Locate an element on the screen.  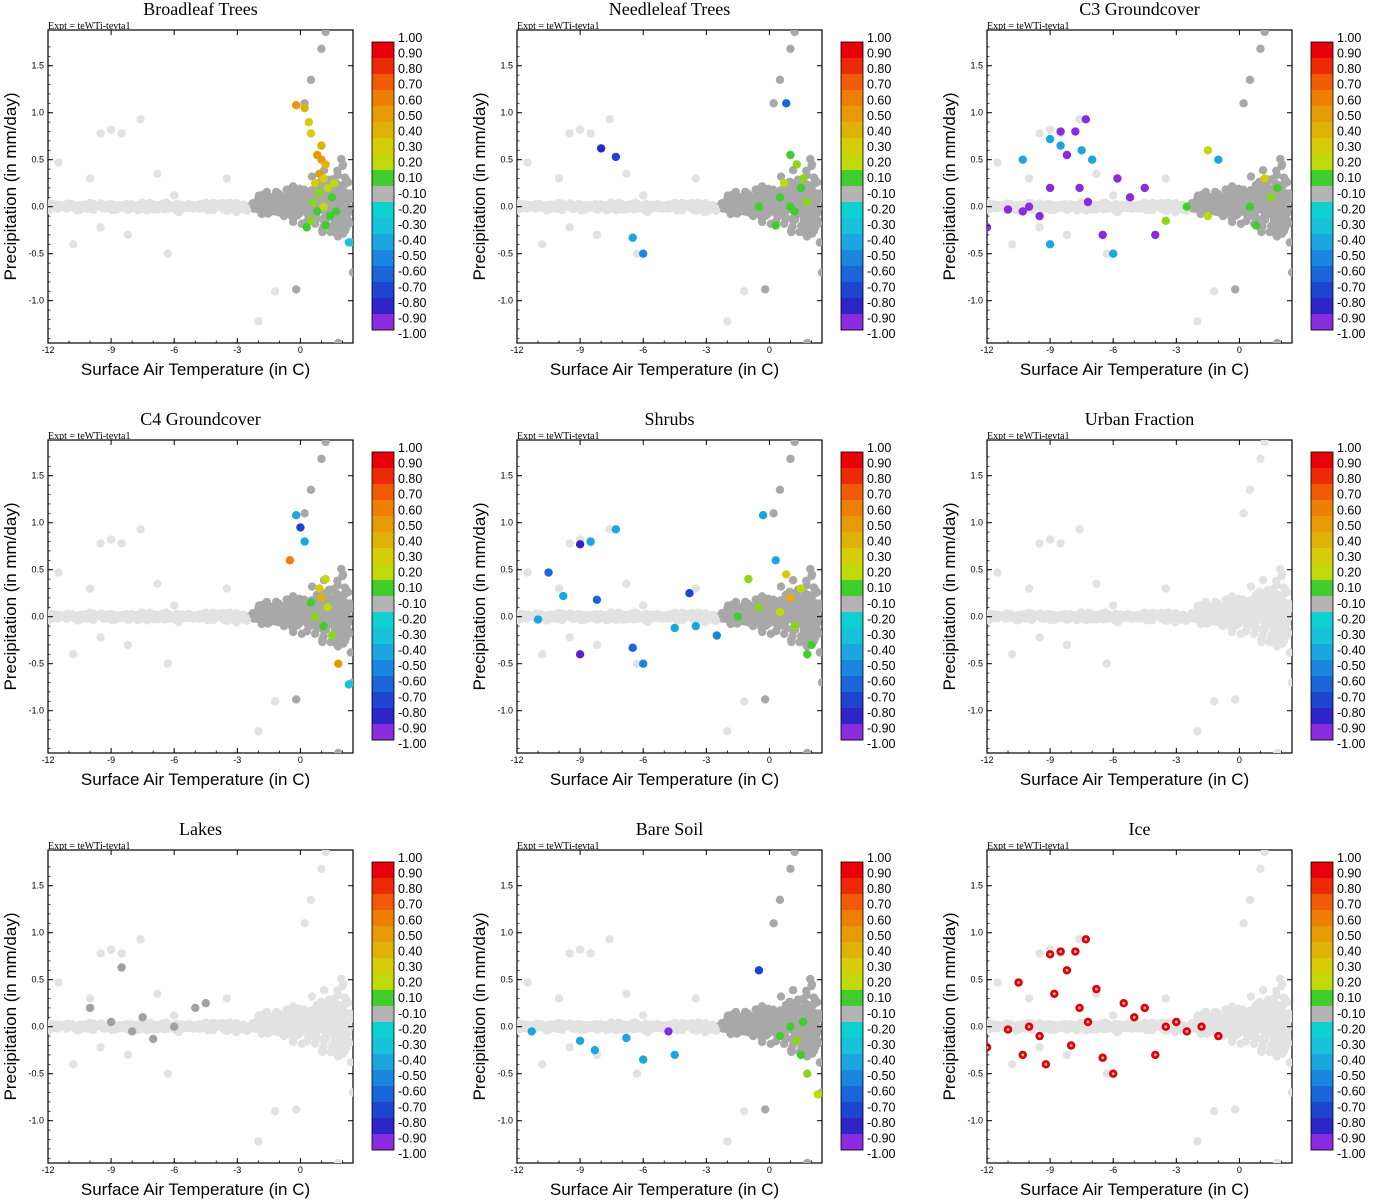
y-tick-label: 1.0 is located at coordinates (37, 523).